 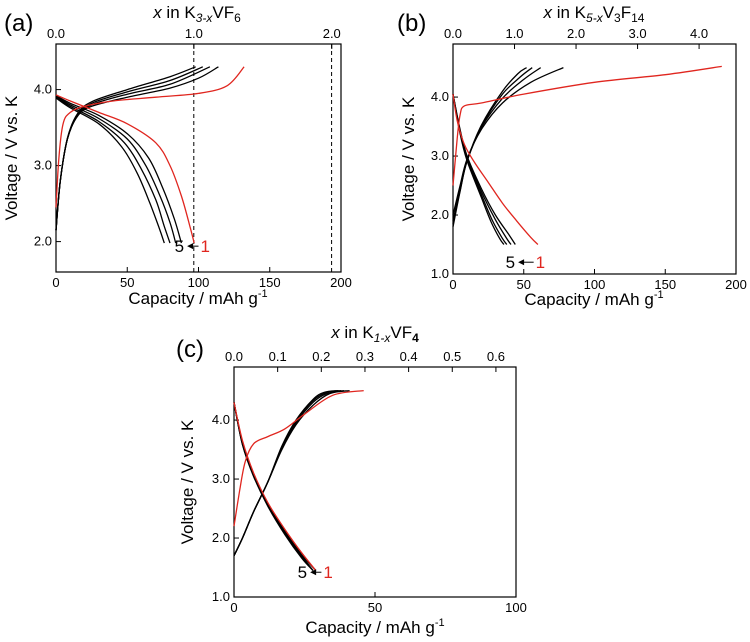 I want to click on top-tick-label-b-1: 1.0, so click(x=514, y=33).